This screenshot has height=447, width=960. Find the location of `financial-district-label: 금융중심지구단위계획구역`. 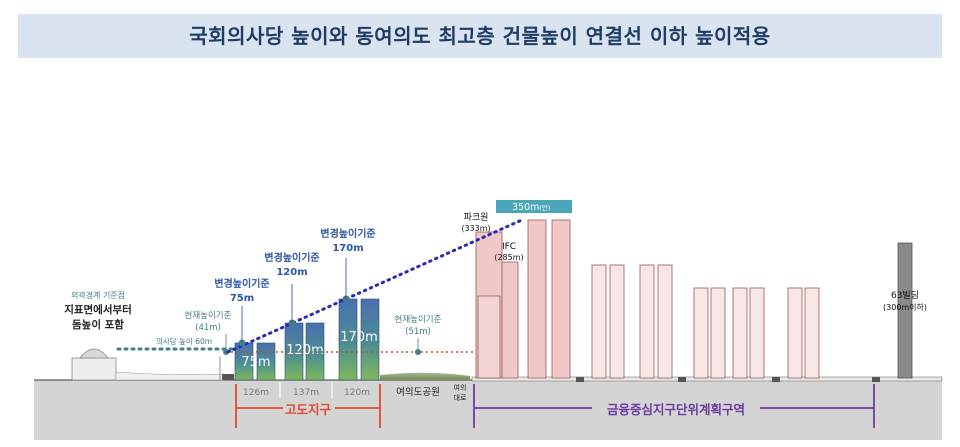

financial-district-label: 금융중심지구단위계획구역 is located at coordinates (676, 409).